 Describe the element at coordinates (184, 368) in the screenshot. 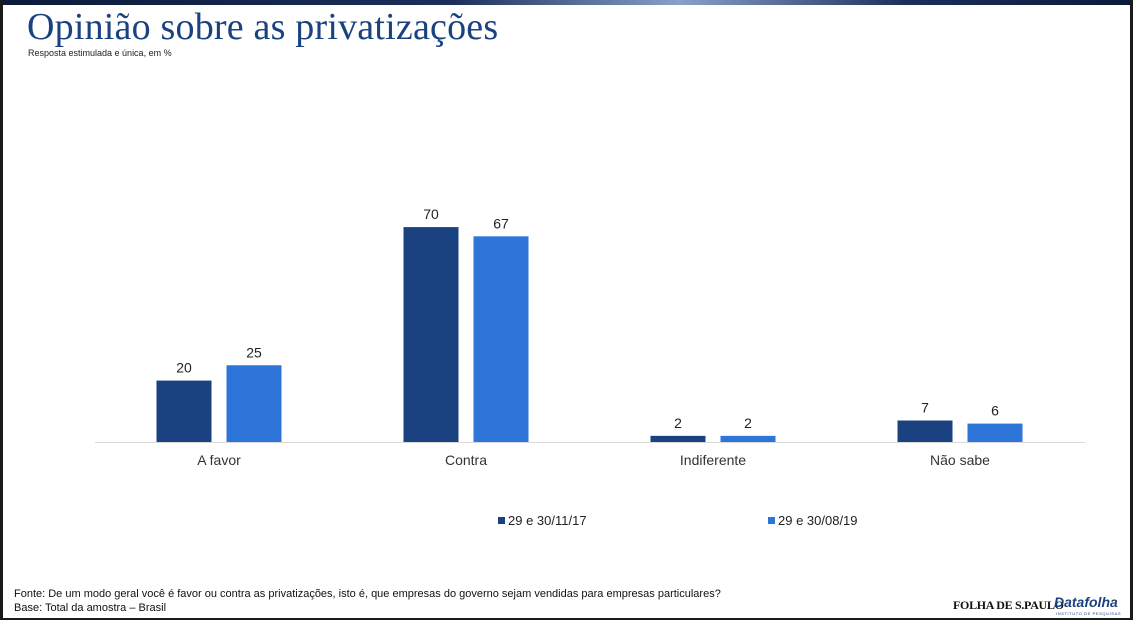

I see `data-label-0-series-1: 20` at that location.